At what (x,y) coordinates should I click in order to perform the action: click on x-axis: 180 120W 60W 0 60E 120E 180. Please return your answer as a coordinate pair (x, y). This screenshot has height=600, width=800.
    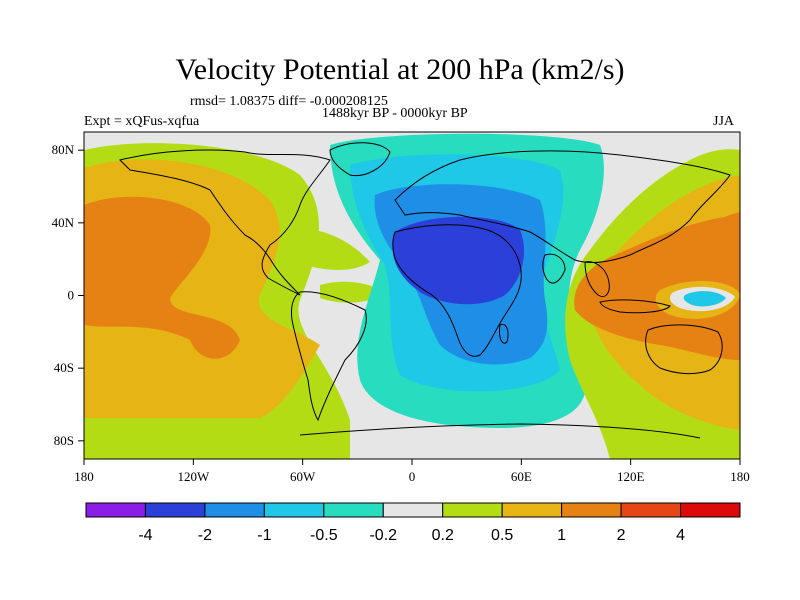
    Looking at the image, I should click on (412, 471).